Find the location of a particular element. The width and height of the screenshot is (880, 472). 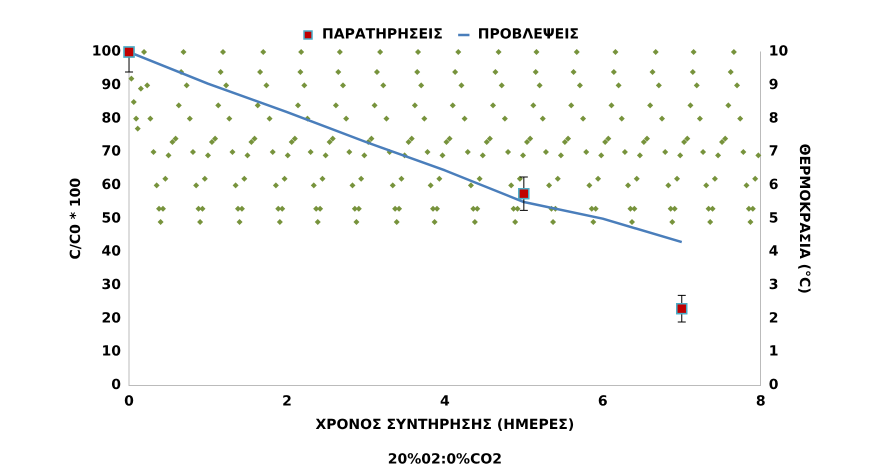

legend-label: ΠΡΟΒΛΕΨΕΙΣ is located at coordinates (528, 34).